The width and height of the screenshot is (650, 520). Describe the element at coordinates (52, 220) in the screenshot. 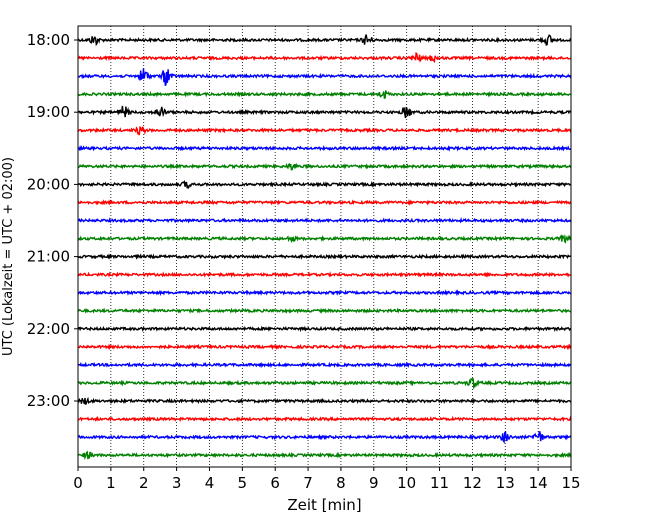

I see `y-axis: 18:00 19:00 20:00 21:00 22:00 23:00` at that location.